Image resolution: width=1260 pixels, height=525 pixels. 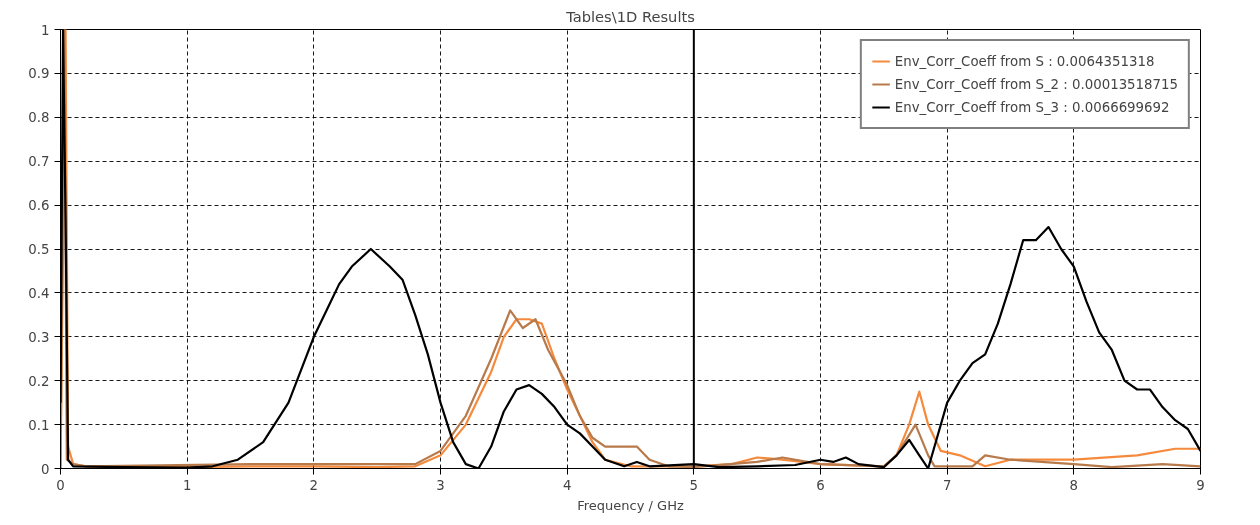 I want to click on y-tick-label: 0.1, so click(x=39, y=425).